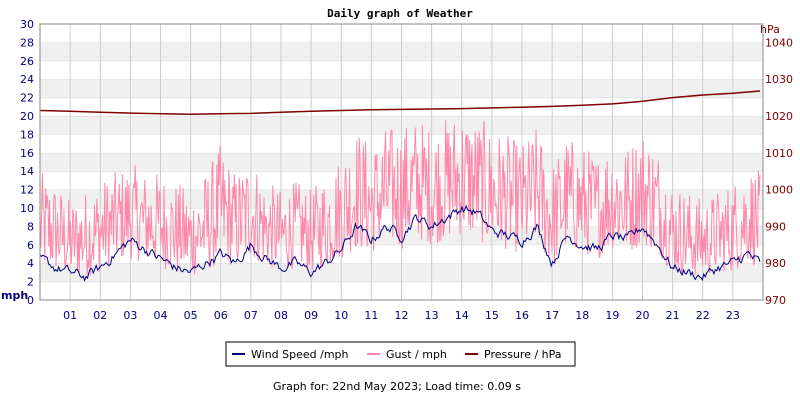 Image resolution: width=800 pixels, height=400 pixels. Describe the element at coordinates (673, 315) in the screenshot. I see `x-tick-21: 21` at that location.